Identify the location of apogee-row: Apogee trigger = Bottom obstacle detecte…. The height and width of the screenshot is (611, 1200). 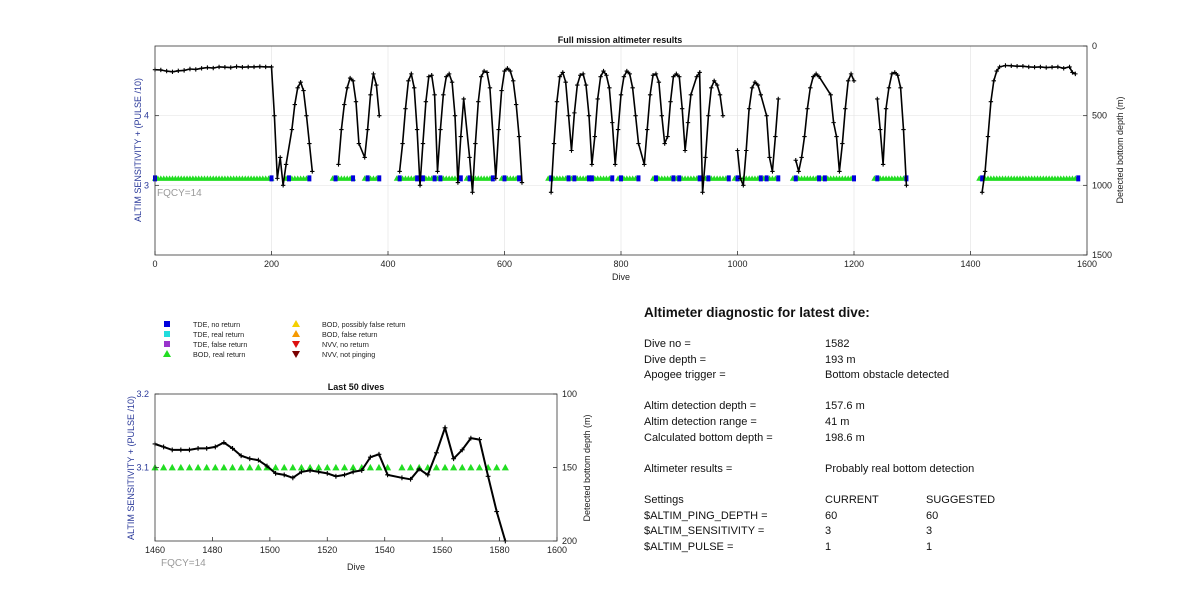
(904, 376).